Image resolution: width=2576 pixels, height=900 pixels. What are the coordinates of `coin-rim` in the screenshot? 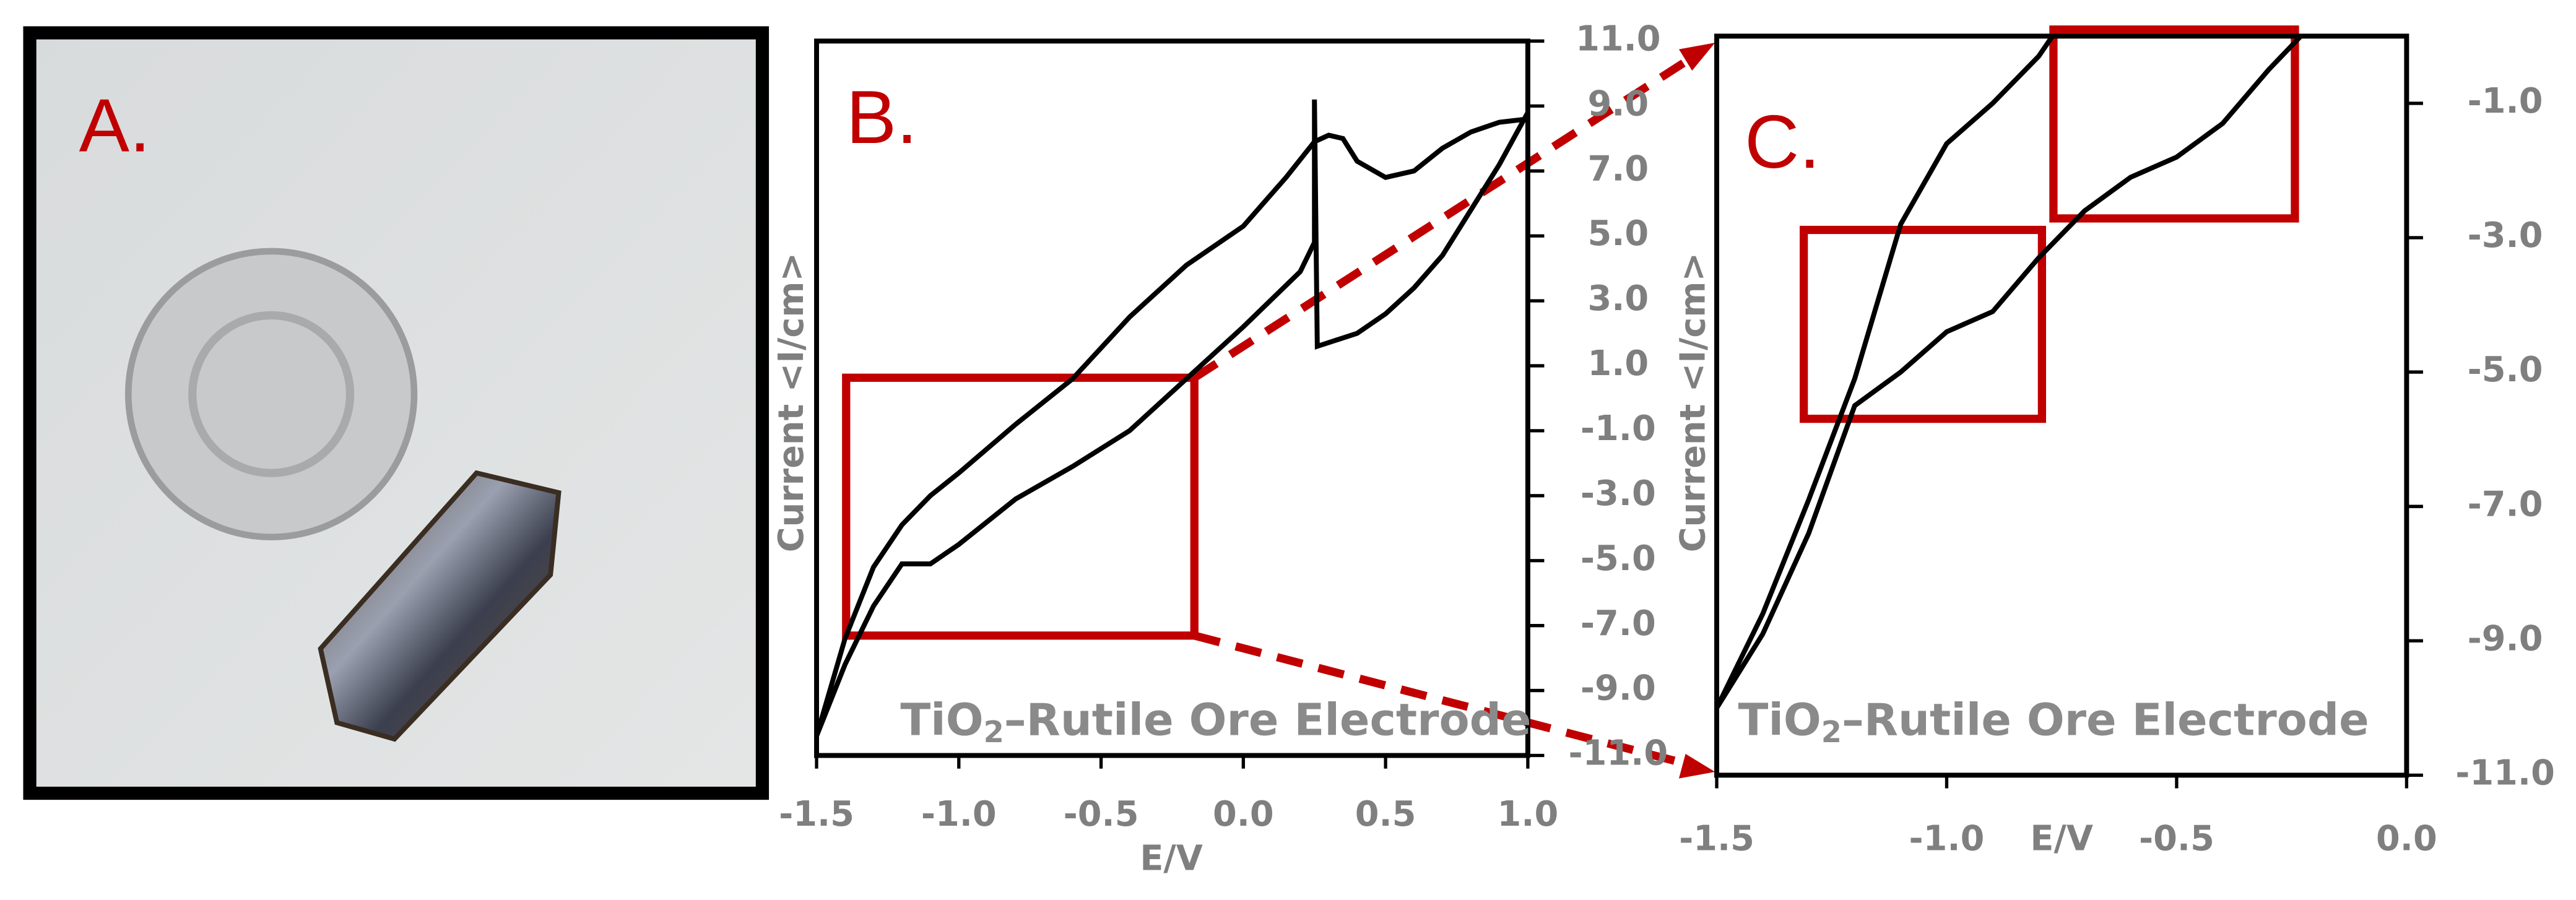 It's located at (271, 394).